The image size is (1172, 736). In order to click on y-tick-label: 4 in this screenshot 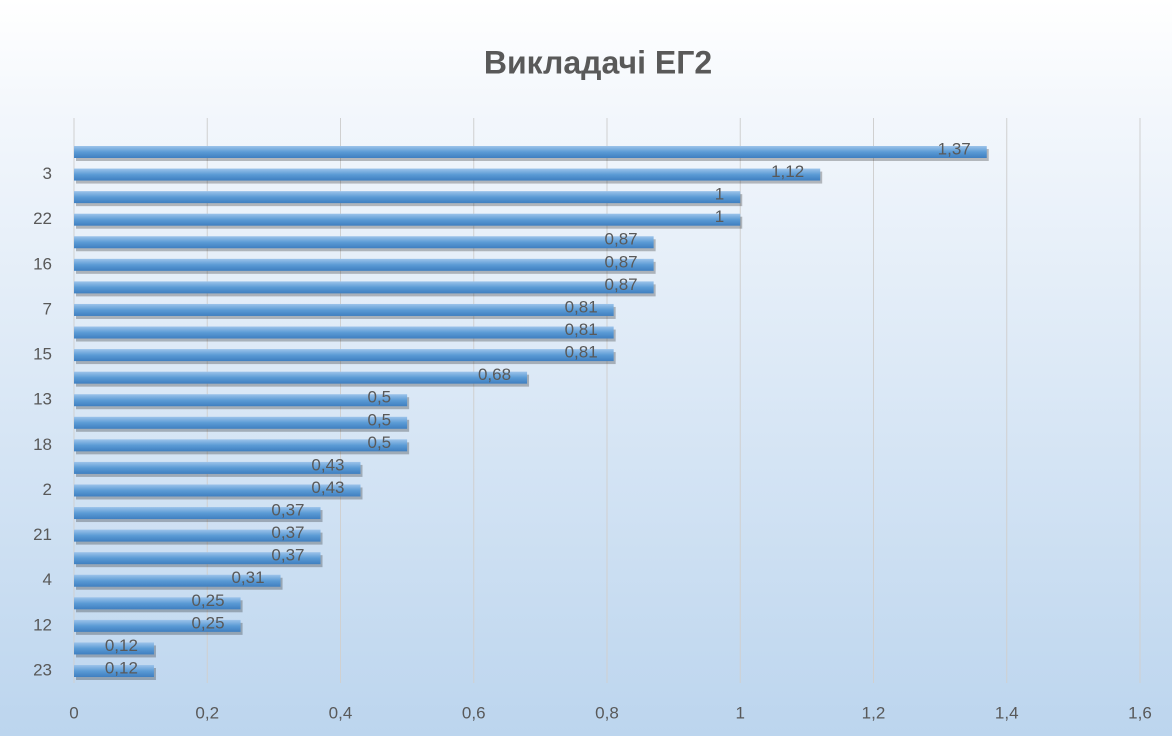, I will do `click(47, 579)`.